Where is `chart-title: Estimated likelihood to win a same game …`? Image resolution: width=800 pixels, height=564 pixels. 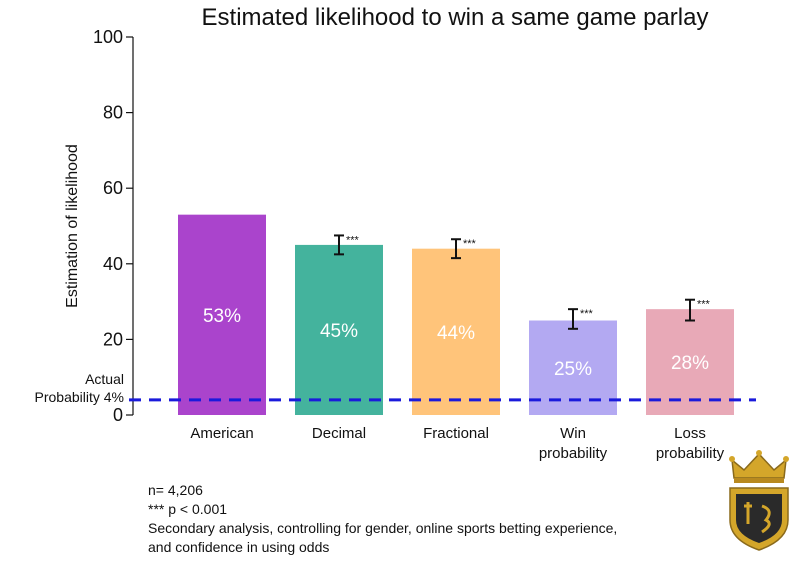 chart-title: Estimated likelihood to win a same game … is located at coordinates (455, 17).